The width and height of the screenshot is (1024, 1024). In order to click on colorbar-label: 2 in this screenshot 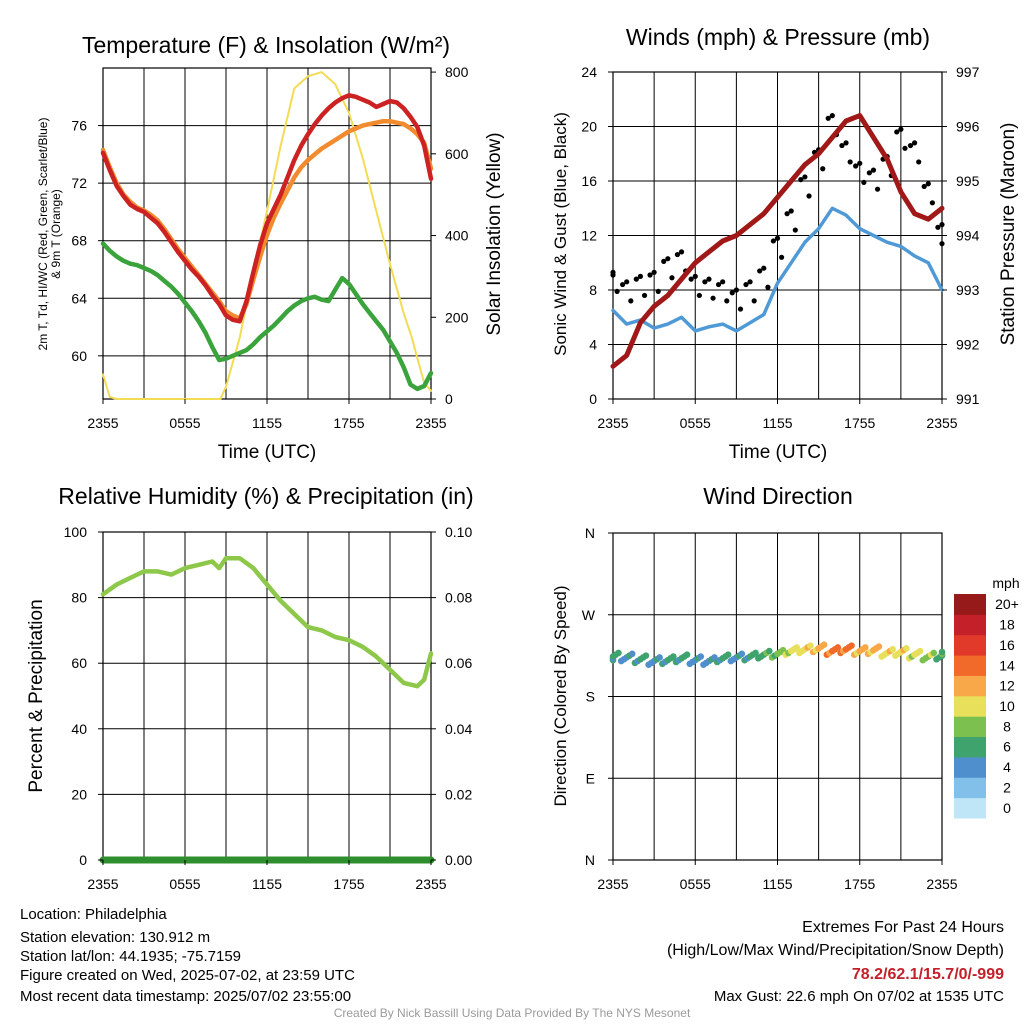, I will do `click(1007, 787)`.